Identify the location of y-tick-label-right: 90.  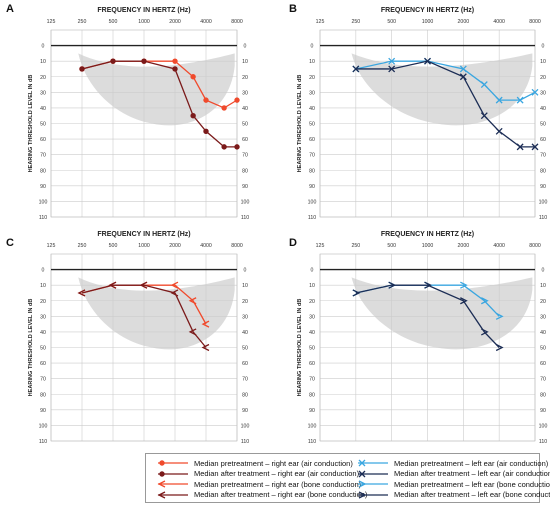
(543, 411).